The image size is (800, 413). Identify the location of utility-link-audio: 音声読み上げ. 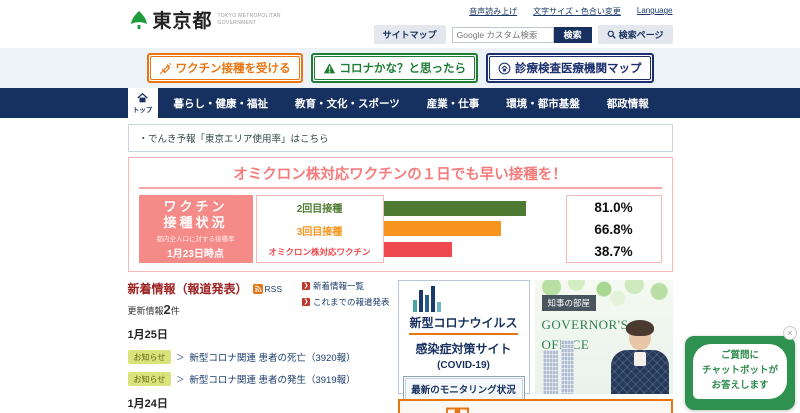
(493, 11).